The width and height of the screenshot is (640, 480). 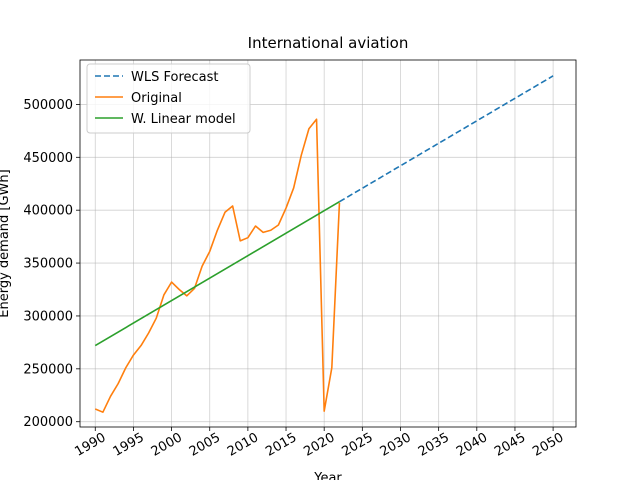 What do you see at coordinates (6, 243) in the screenshot?
I see `y-axis-label: Energy demand [GWh]` at bounding box center [6, 243].